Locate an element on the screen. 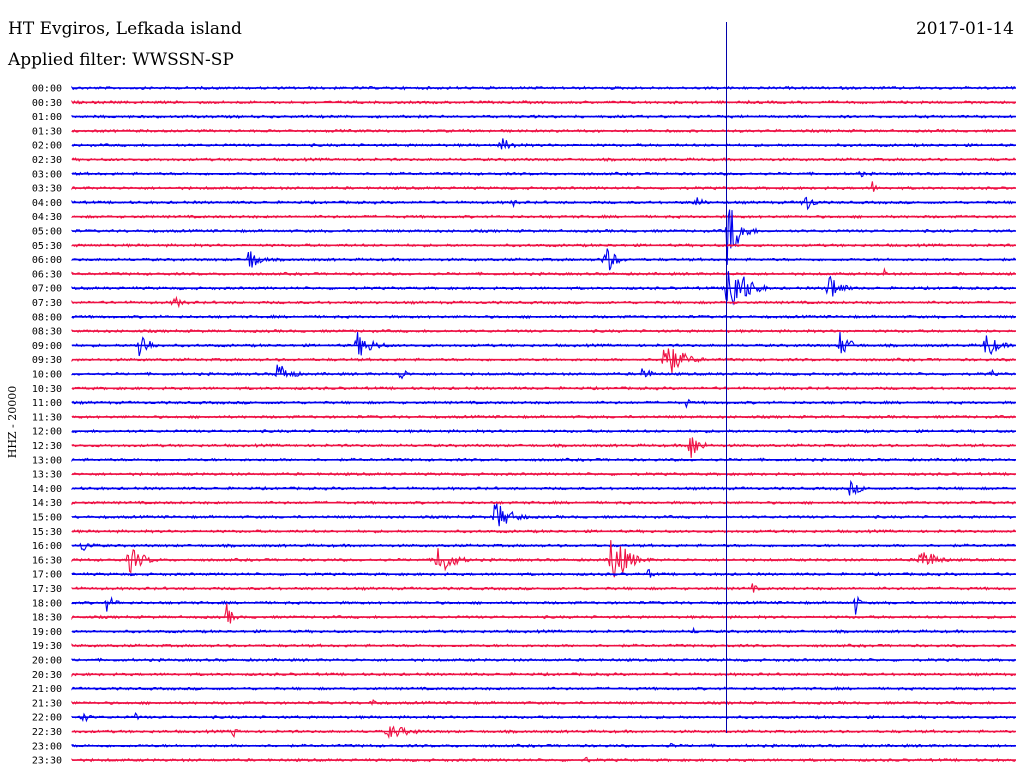 The image size is (1024, 780). row-time-label: 21:30 is located at coordinates (47, 703).